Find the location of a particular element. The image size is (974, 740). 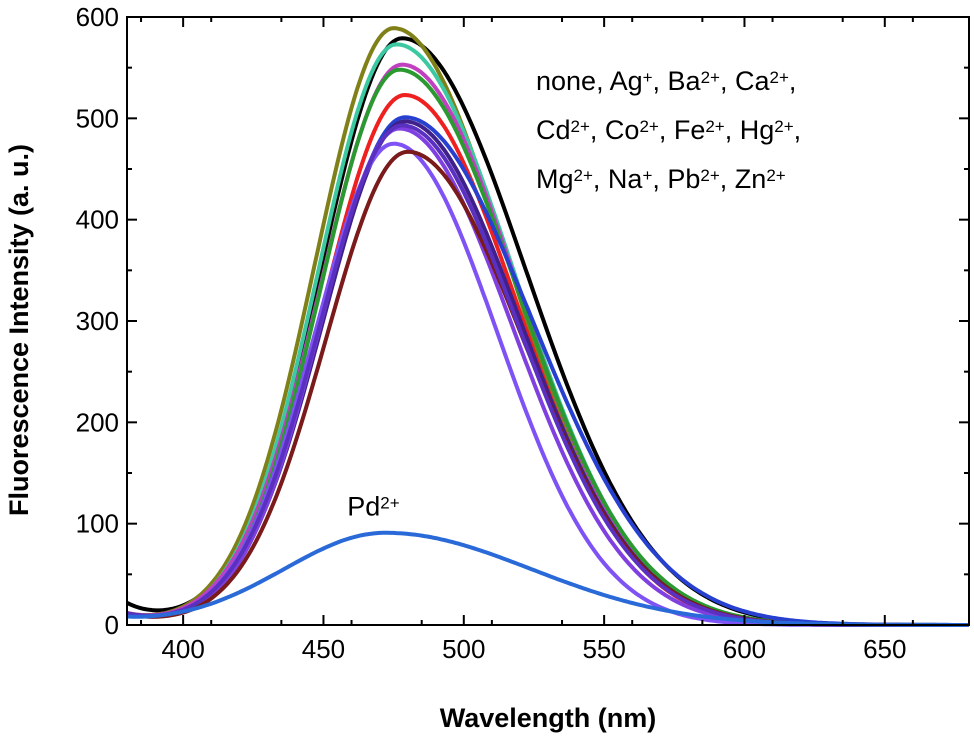

y-tick-label: 200 is located at coordinates (97, 422).